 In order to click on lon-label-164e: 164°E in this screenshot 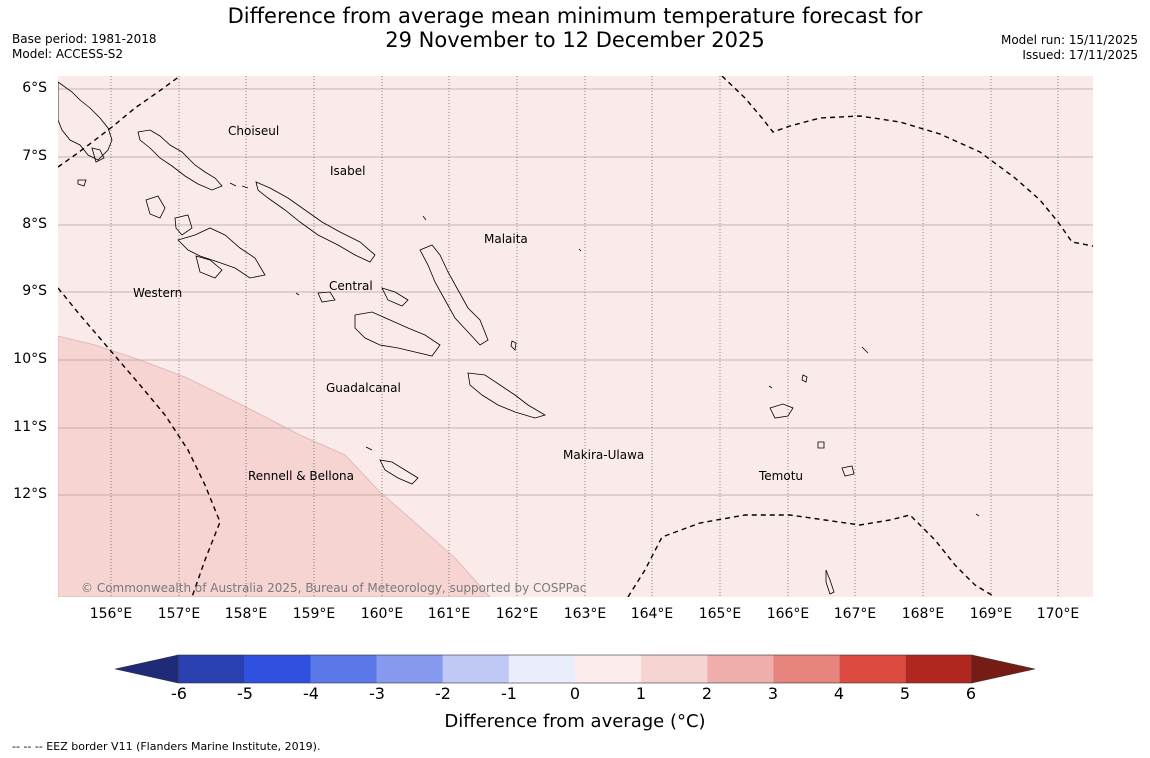, I will do `click(652, 614)`.